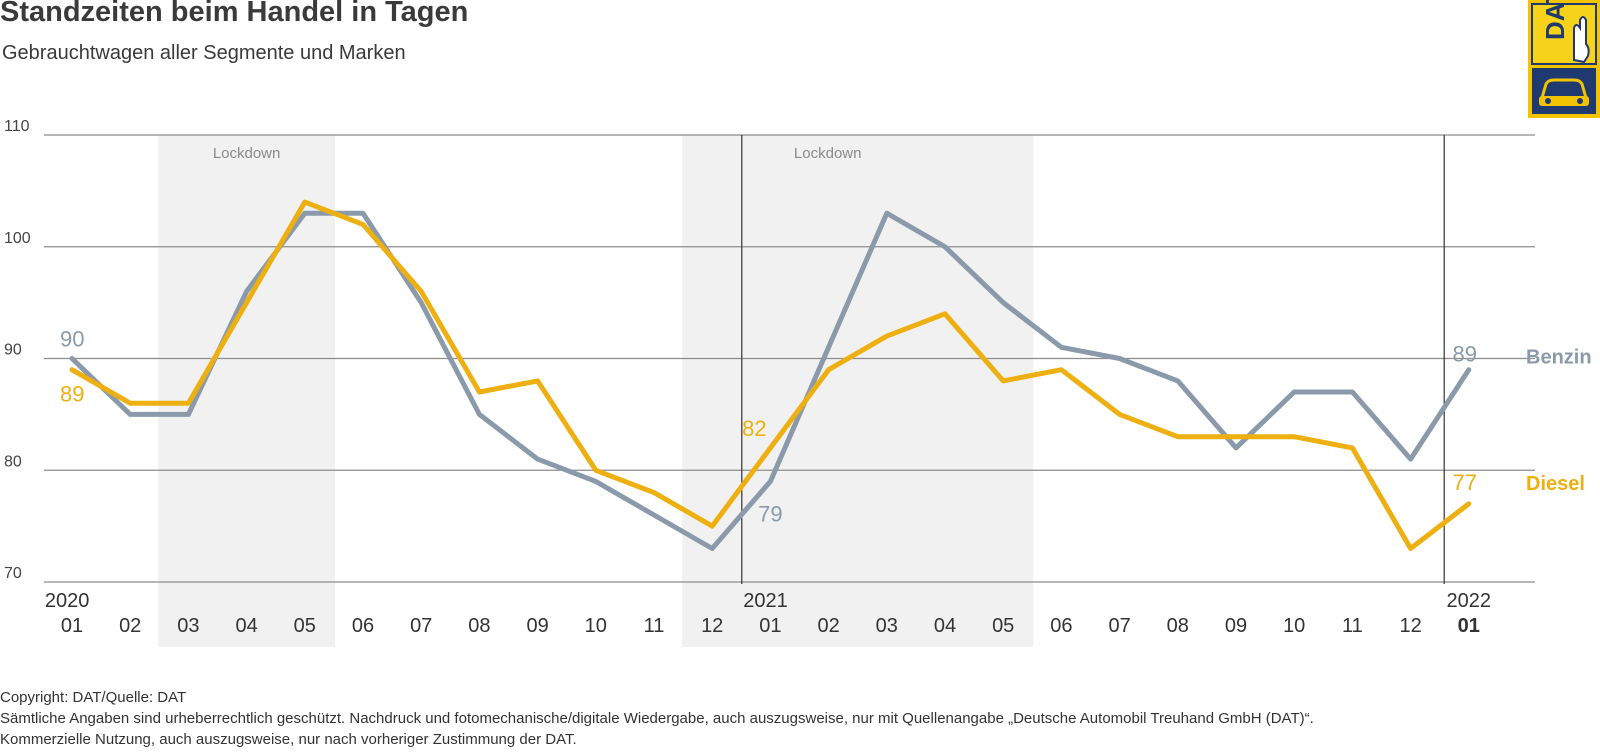 This screenshot has height=755, width=1600. Describe the element at coordinates (754, 428) in the screenshot. I see `data-label-diesel: 82` at that location.